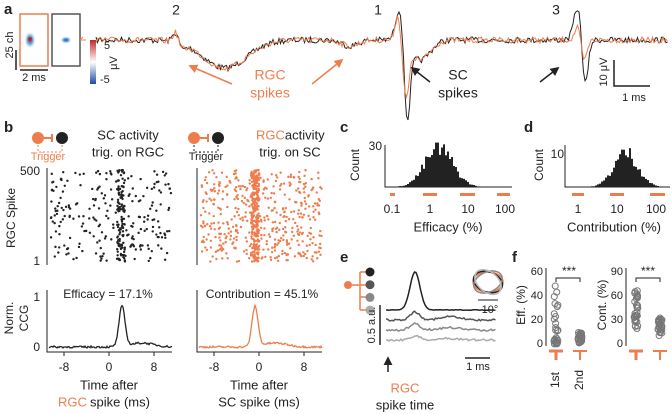 The image size is (672, 414). I want to click on axis-label: Norm., so click(9, 318).